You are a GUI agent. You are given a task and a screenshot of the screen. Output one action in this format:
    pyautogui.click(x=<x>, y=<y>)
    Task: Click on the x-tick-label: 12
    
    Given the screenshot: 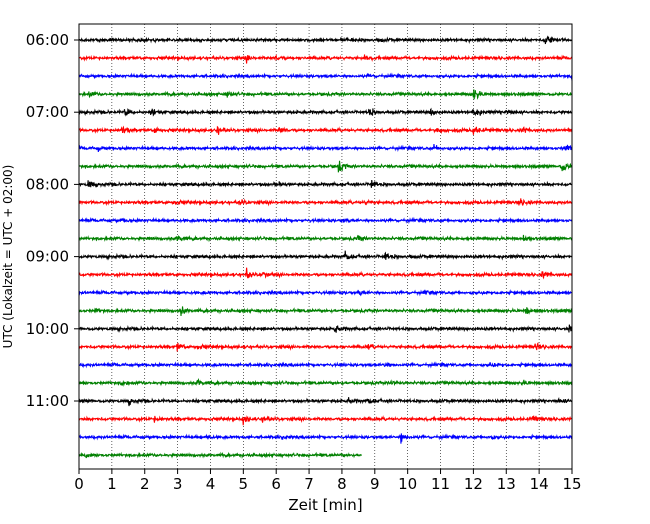 What is the action you would take?
    pyautogui.click(x=473, y=484)
    